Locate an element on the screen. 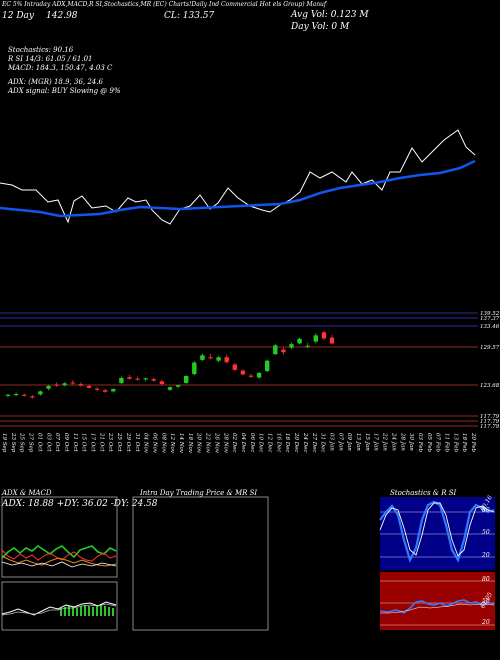 This screenshot has width=500, height=660. stochastics-d-line is located at coordinates (437, 529).